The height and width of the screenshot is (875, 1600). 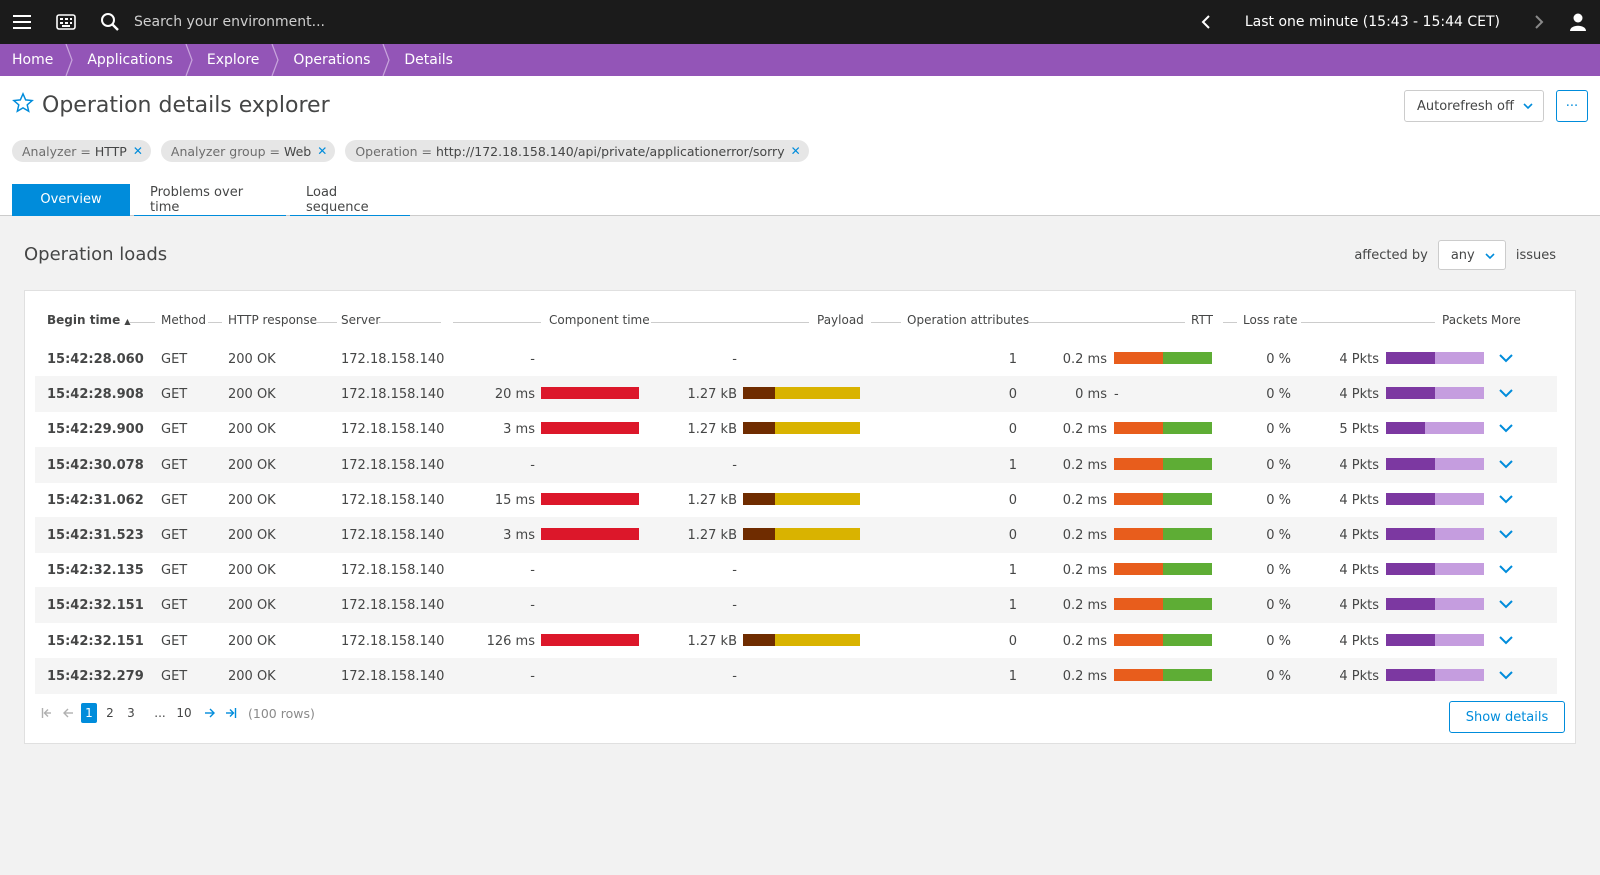 What do you see at coordinates (273, 320) in the screenshot?
I see `column-http-response: HTTP response` at bounding box center [273, 320].